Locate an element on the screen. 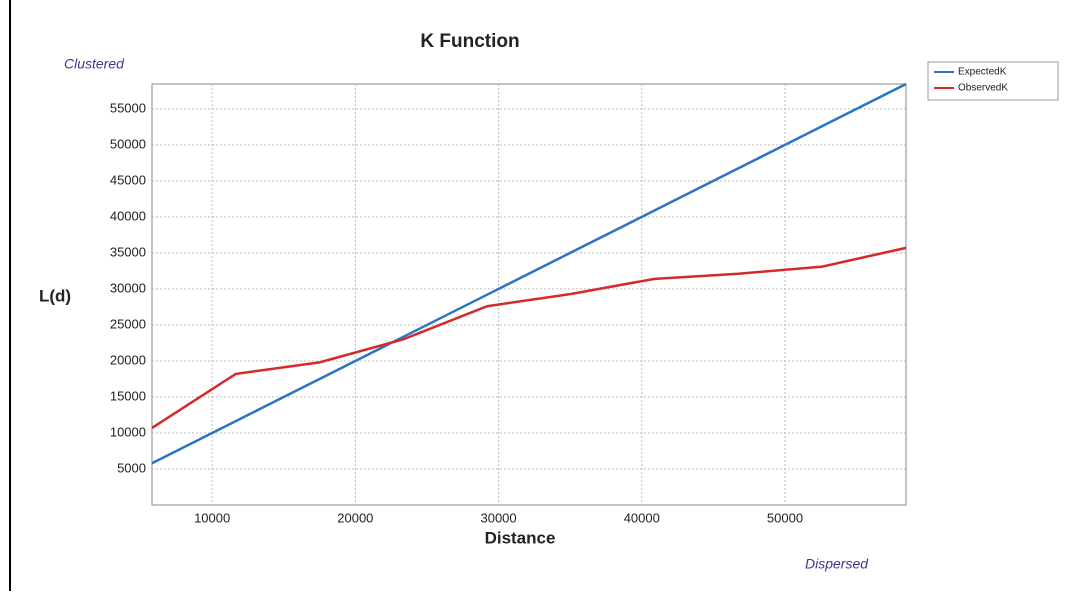 Image resolution: width=1076 pixels, height=596 pixels. x-tick-label: 20000 is located at coordinates (355, 517).